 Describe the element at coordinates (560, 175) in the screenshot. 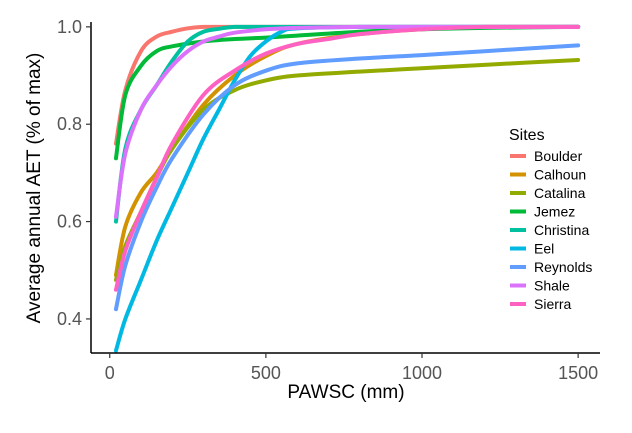

I see `legend-label-calhoun: Calhoun` at that location.